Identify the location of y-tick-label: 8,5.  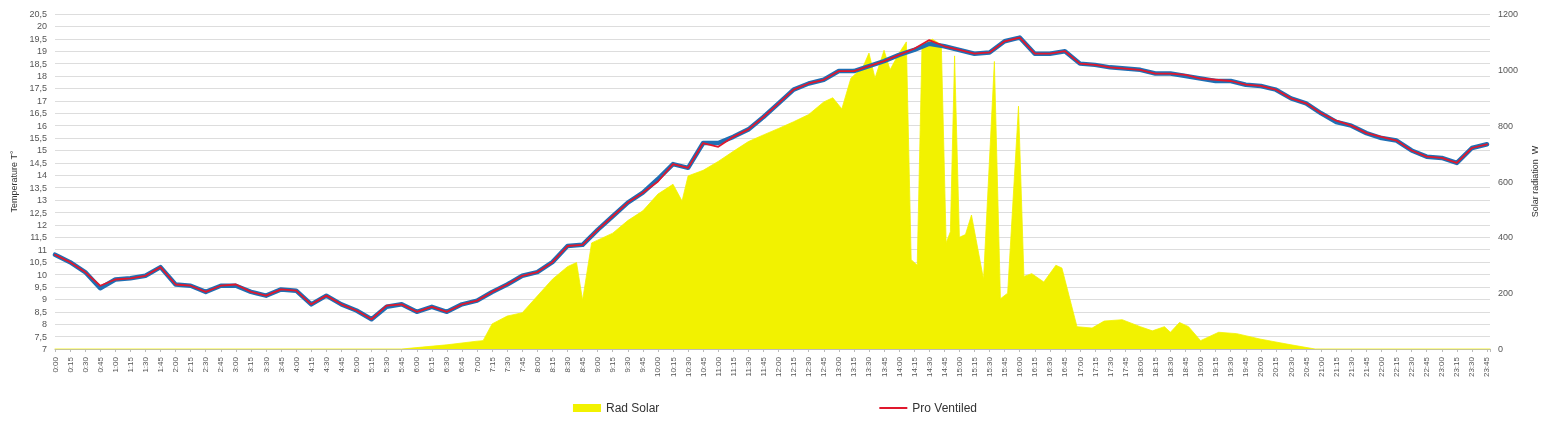
(40, 311).